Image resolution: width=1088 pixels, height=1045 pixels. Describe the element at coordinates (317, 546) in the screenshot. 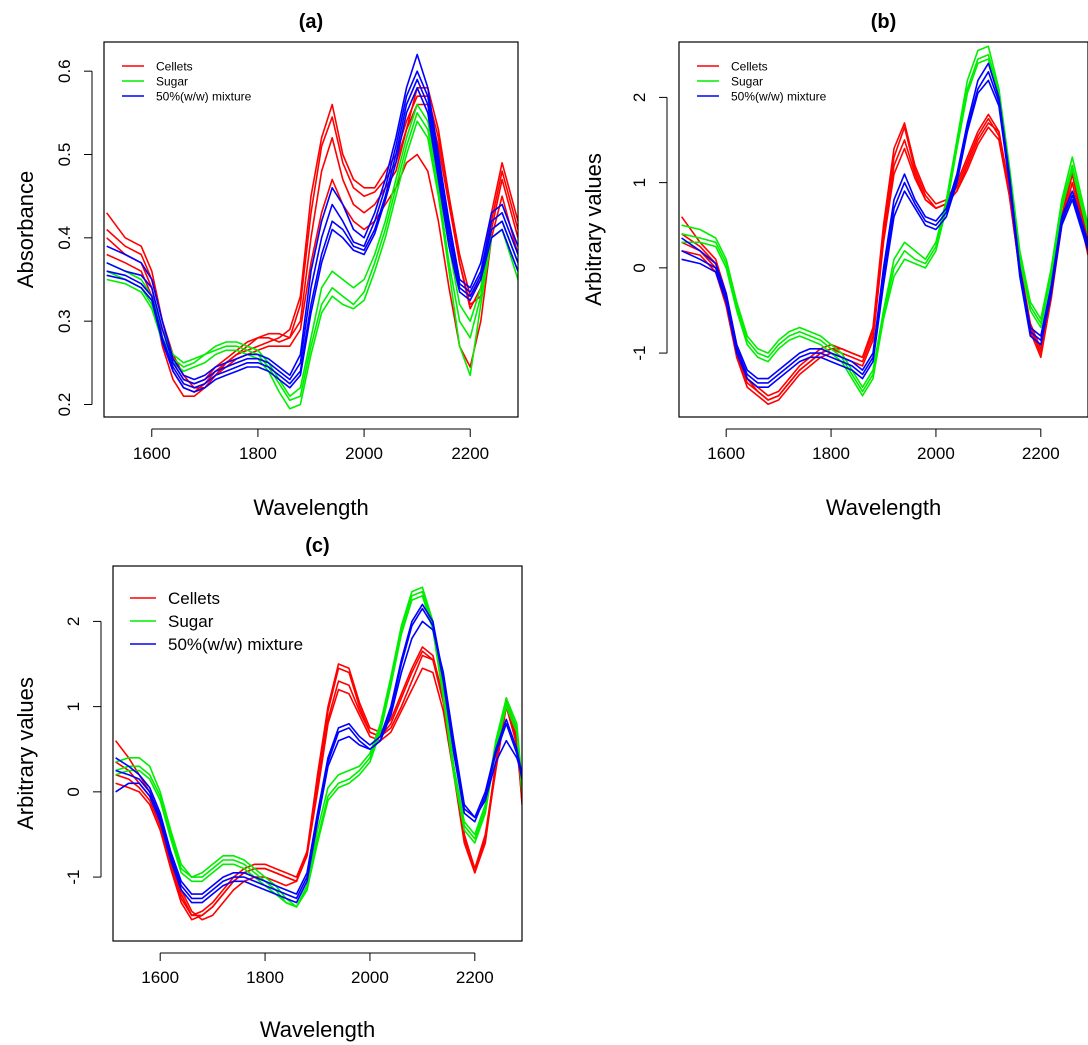

I see `chart-title: (c)` at that location.